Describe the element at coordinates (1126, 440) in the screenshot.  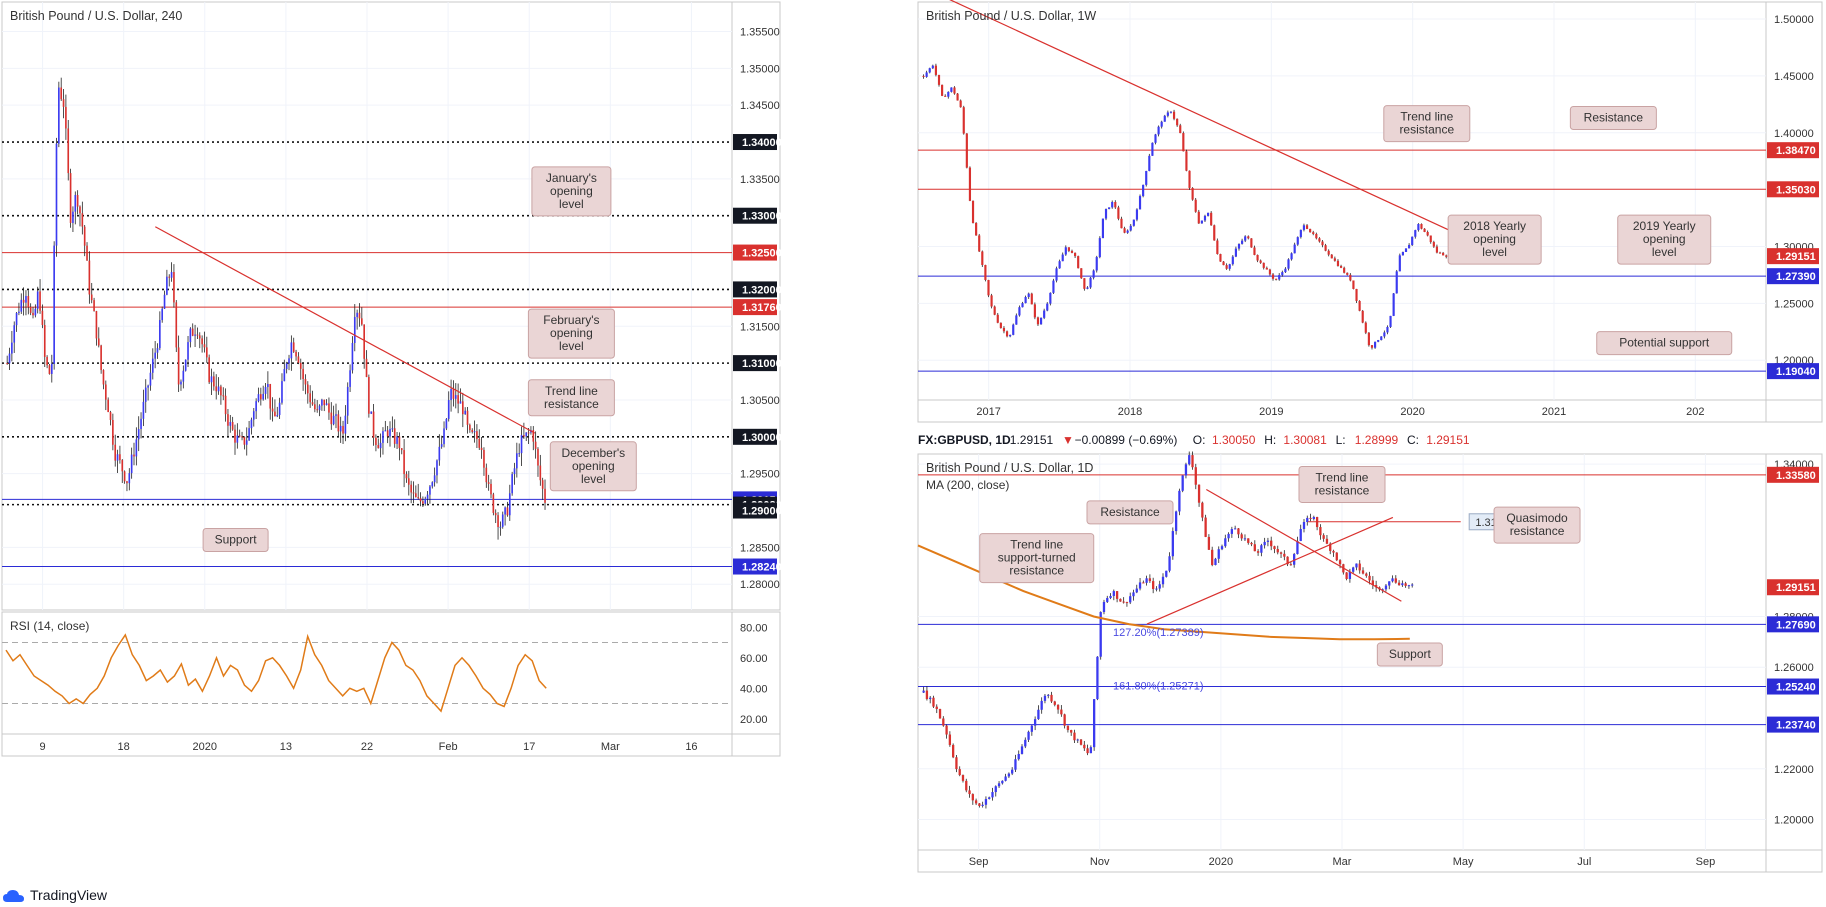
I see `header-field: −0.00899 (−0.69%)` at that location.